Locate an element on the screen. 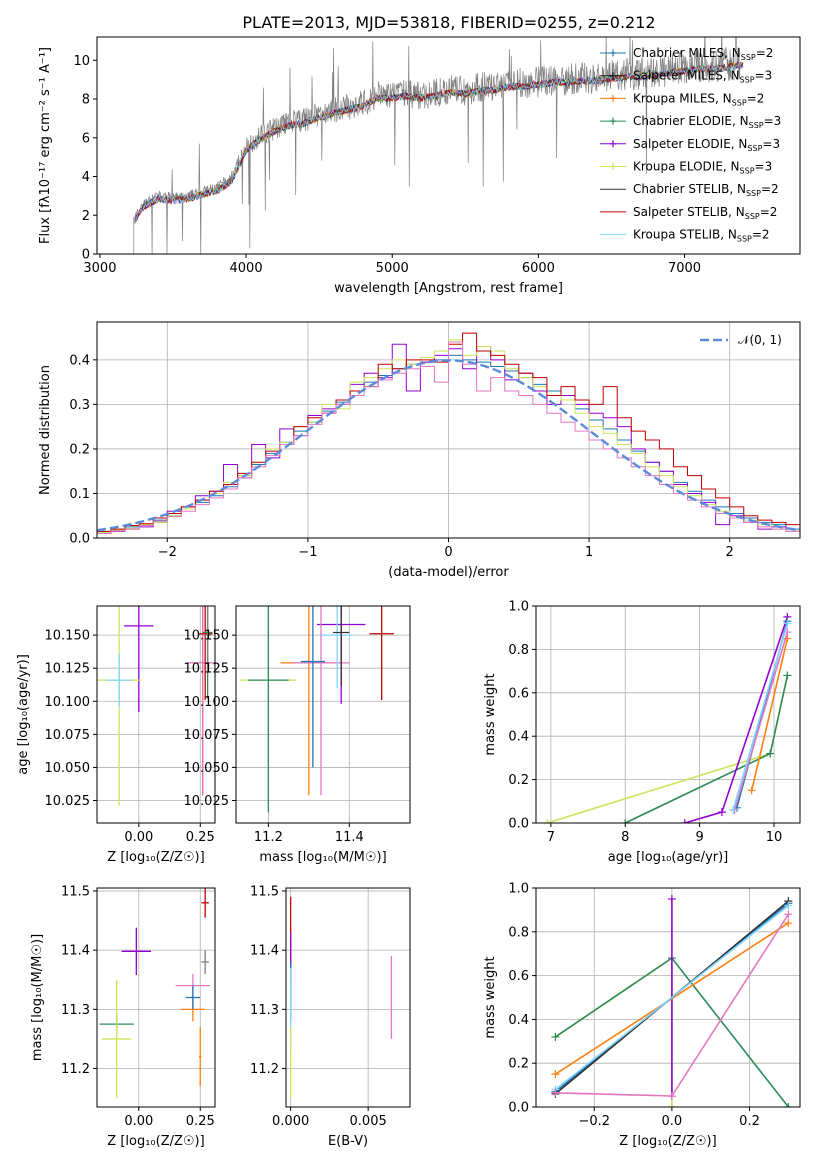 The height and width of the screenshot is (1170, 819). x-tick-label: 0.000 is located at coordinates (290, 1121).